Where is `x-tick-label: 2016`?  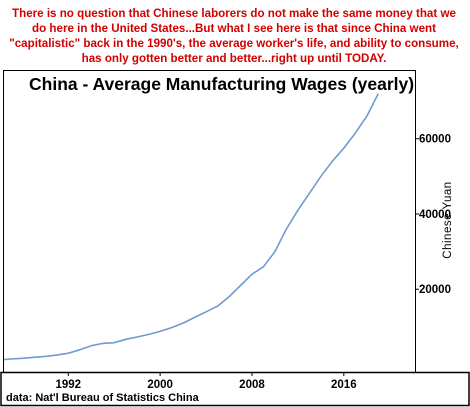 x-tick-label: 2016 is located at coordinates (344, 385).